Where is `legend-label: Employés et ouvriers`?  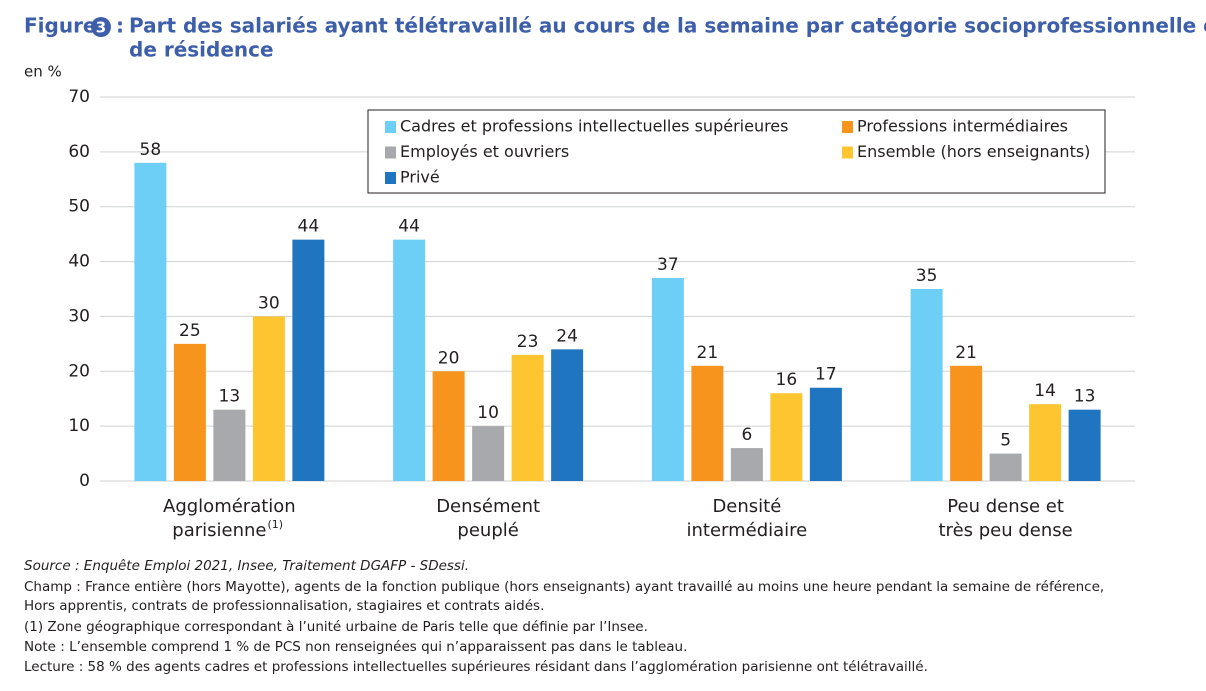
legend-label: Employés et ouvriers is located at coordinates (484, 151).